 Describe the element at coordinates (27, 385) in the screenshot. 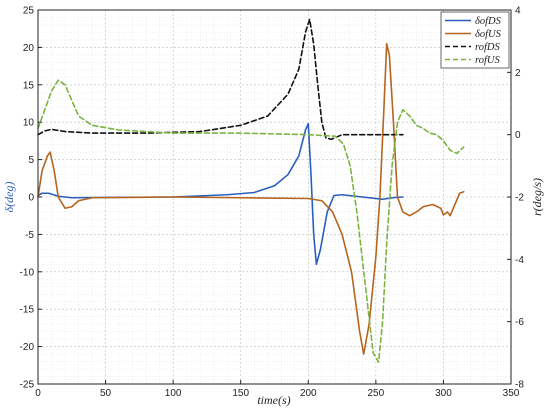

I see `y-left-tick-label: -25` at that location.